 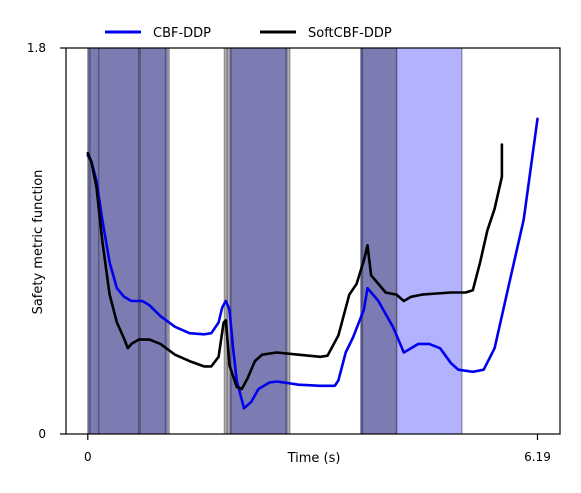 What do you see at coordinates (42, 434) in the screenshot?
I see `y-tick-label: 0` at bounding box center [42, 434].